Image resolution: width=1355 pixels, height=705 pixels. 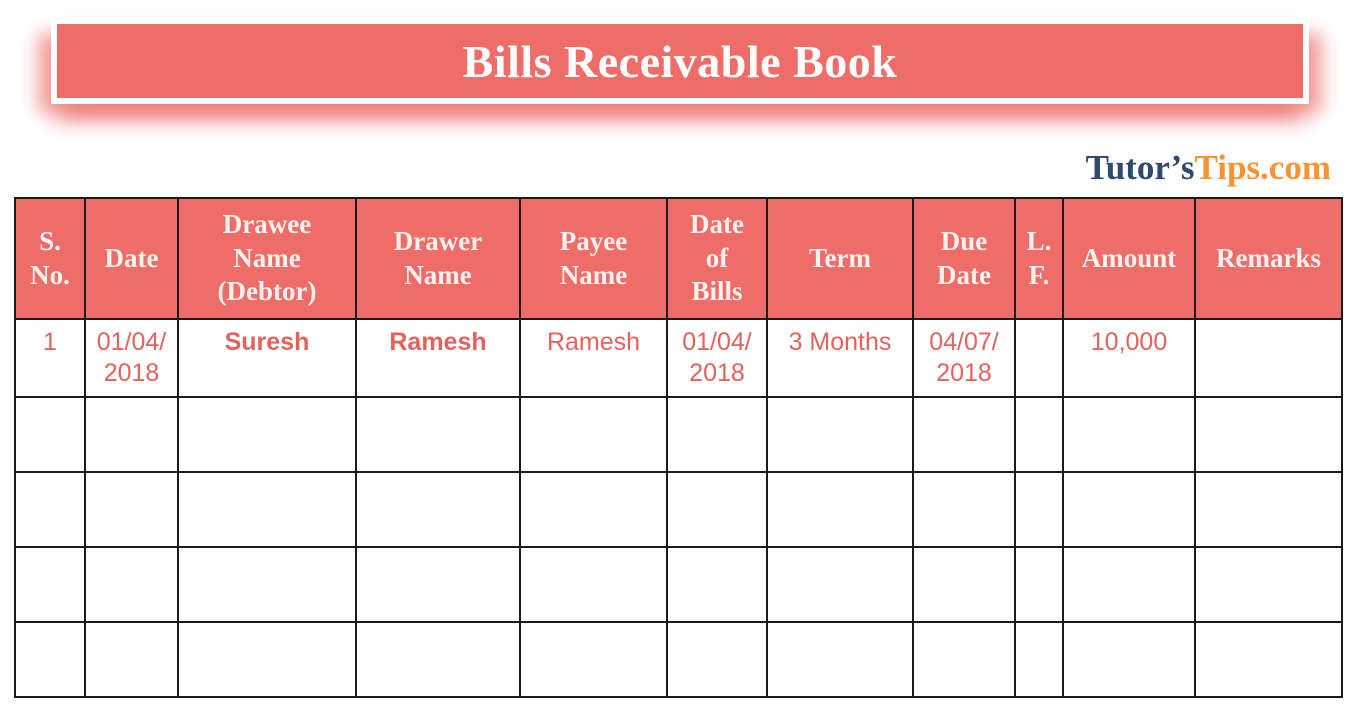 I want to click on column-header-payee-name: Payee Name, so click(x=593, y=258).